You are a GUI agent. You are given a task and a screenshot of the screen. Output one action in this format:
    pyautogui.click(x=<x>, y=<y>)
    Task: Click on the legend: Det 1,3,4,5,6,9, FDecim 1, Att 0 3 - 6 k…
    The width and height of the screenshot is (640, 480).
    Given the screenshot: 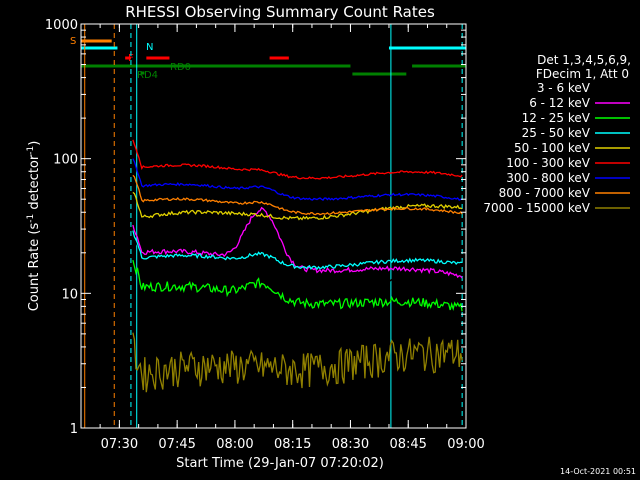 What is the action you would take?
    pyautogui.click(x=557, y=134)
    